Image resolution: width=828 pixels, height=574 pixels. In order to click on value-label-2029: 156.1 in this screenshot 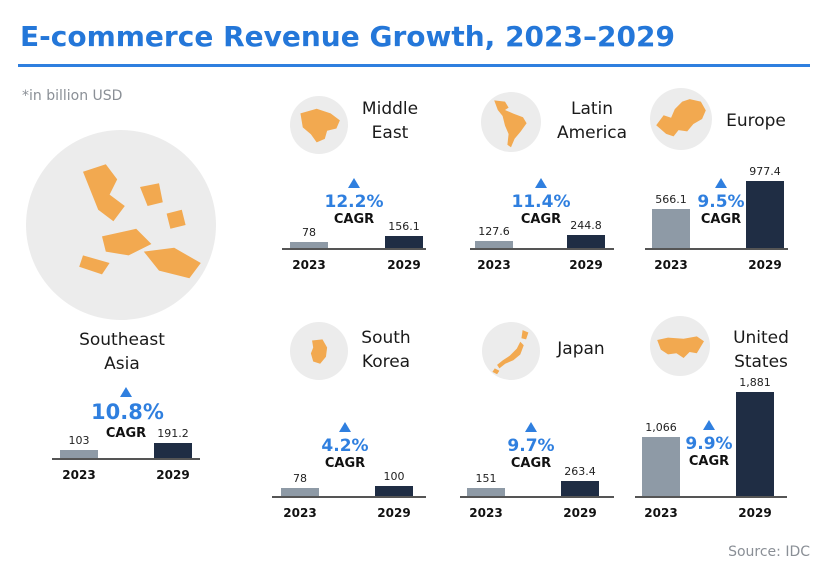, I will do `click(404, 226)`.